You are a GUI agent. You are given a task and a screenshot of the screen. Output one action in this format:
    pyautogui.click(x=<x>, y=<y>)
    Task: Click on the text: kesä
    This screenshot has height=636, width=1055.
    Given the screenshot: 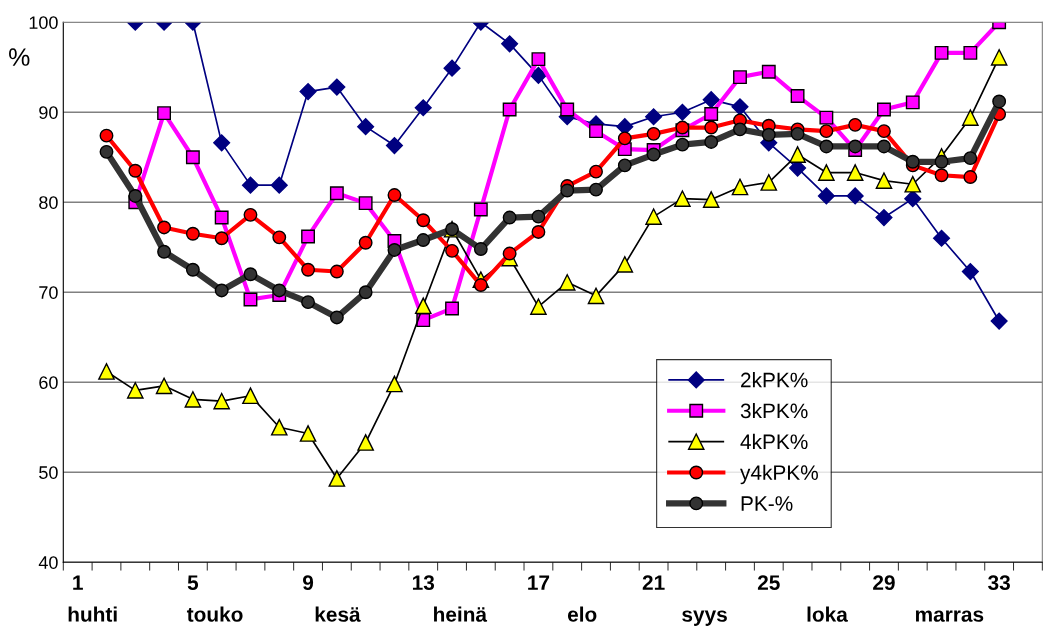 What is the action you would take?
    pyautogui.click(x=338, y=614)
    